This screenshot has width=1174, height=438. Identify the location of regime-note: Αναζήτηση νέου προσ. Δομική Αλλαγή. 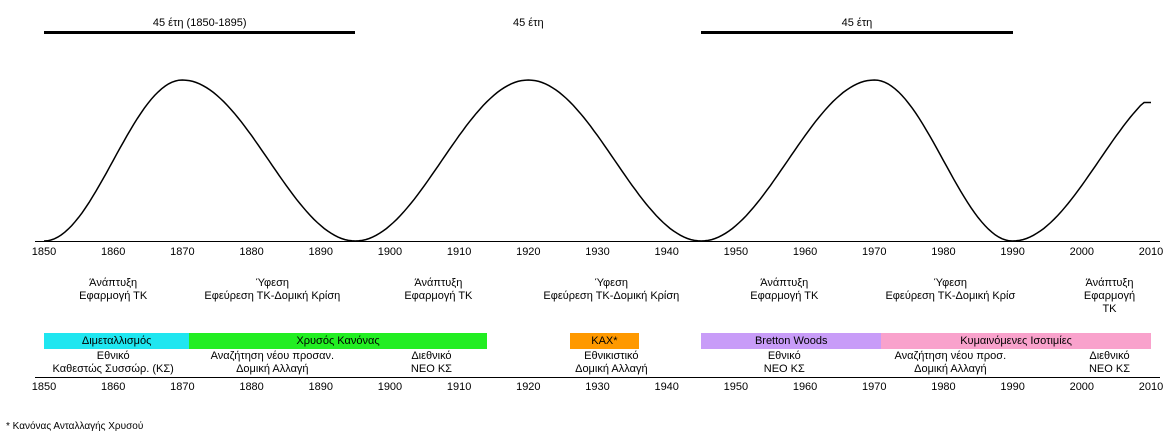
(951, 363).